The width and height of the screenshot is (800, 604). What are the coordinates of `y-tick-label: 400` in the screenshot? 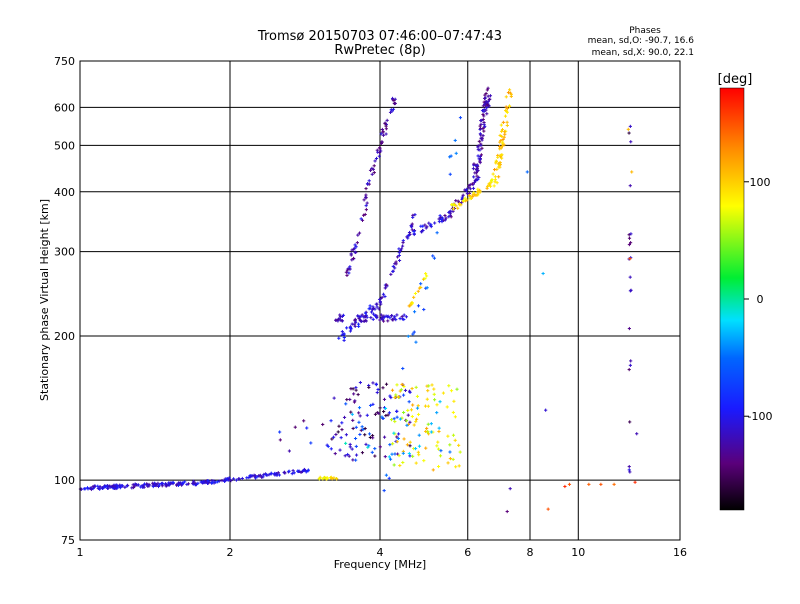 It's located at (64, 192).